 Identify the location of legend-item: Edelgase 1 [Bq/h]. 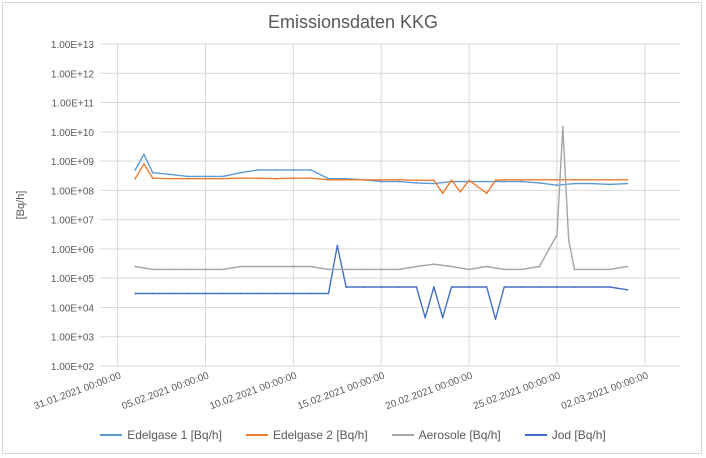
(161, 435).